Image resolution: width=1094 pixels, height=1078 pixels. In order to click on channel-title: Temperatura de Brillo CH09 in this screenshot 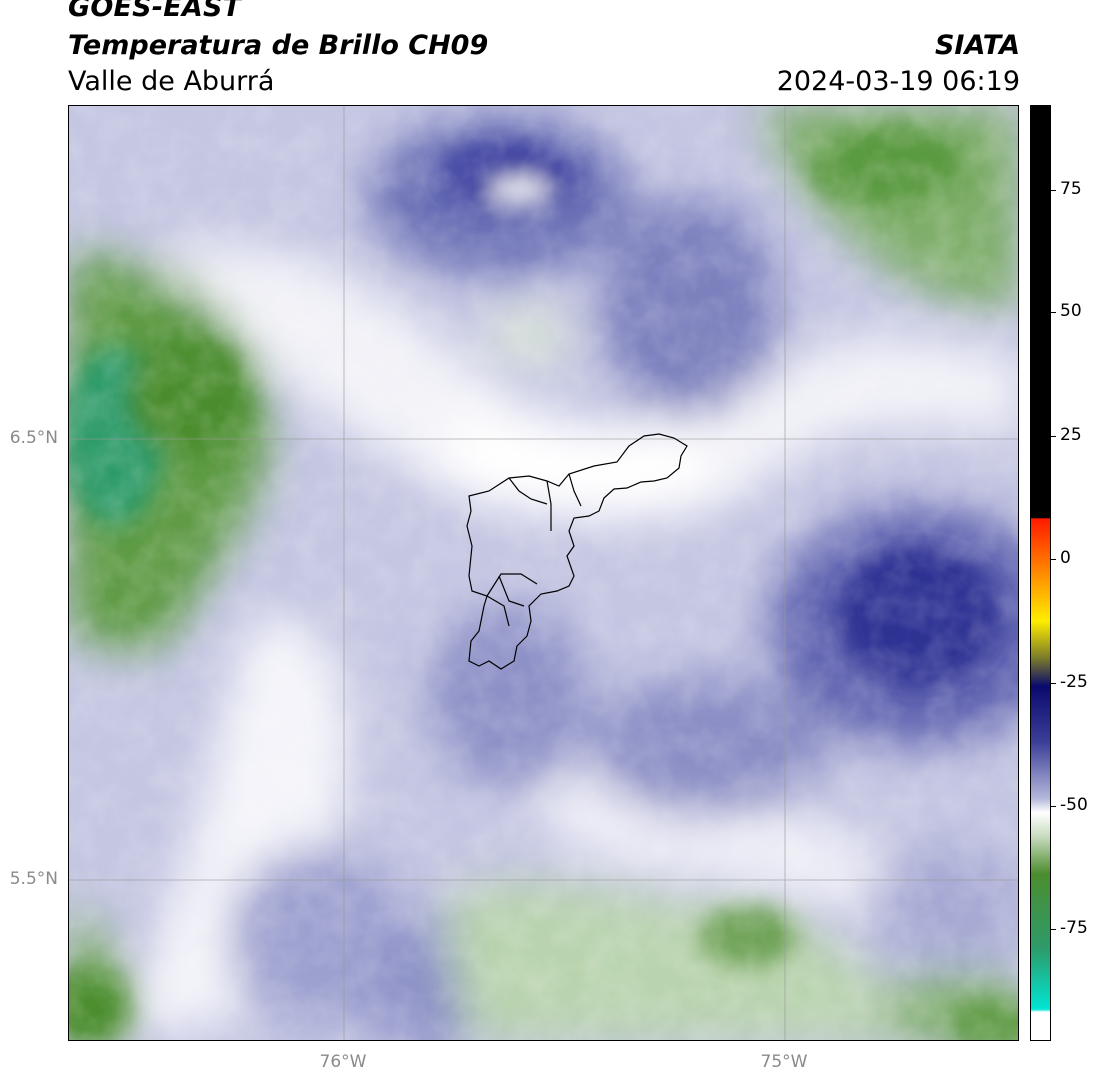, I will do `click(278, 45)`.